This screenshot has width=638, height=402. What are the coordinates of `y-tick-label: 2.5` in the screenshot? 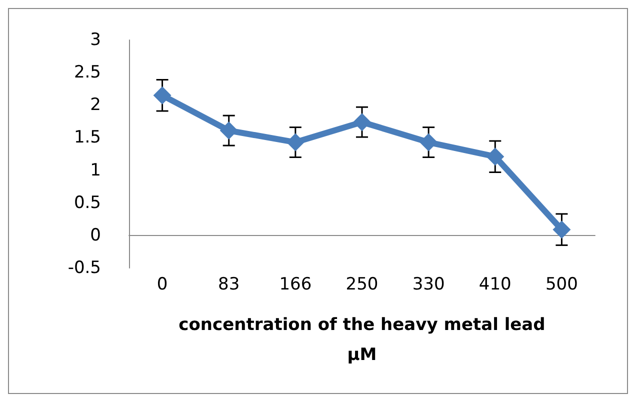 It's located at (87, 72).